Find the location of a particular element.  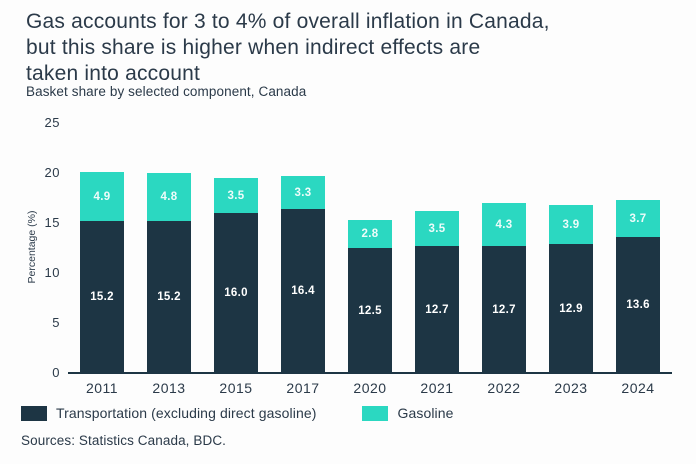

bar-segment-transportation: 16.0 is located at coordinates (236, 293).